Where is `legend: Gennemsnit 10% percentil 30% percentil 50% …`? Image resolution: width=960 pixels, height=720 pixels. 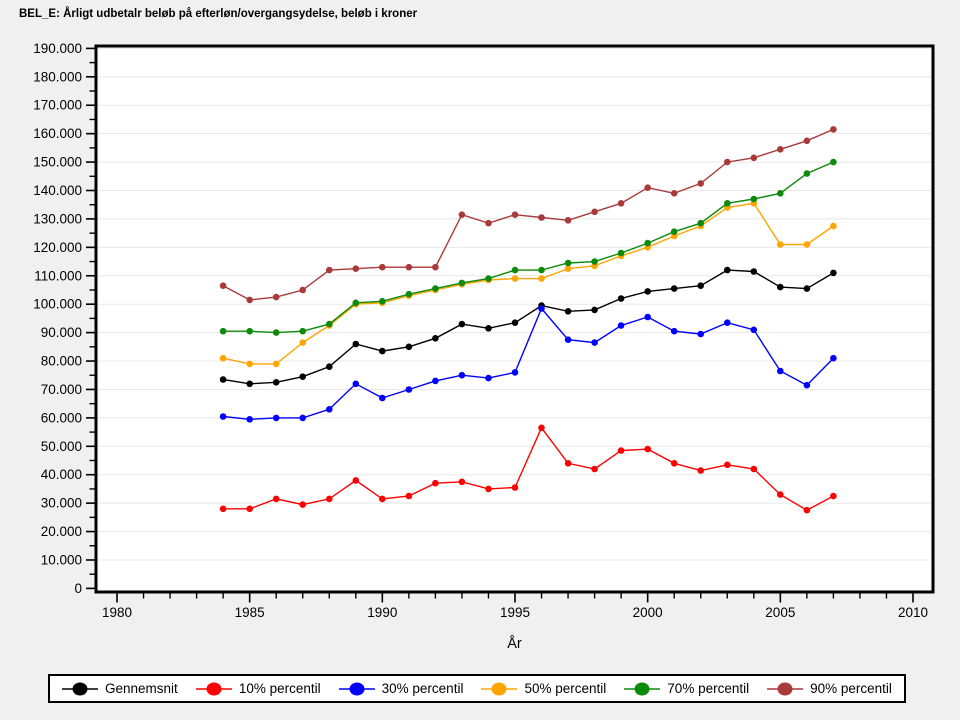 legend: Gennemsnit 10% percentil 30% percentil 50% … is located at coordinates (477, 688).